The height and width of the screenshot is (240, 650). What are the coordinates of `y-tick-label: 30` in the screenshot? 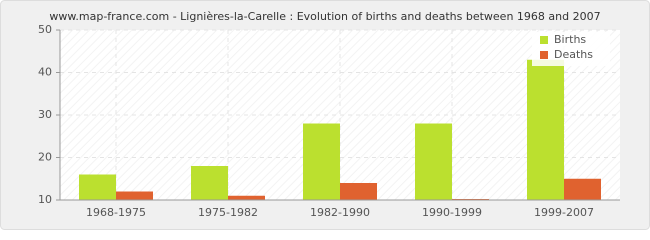 It's located at (45, 114).